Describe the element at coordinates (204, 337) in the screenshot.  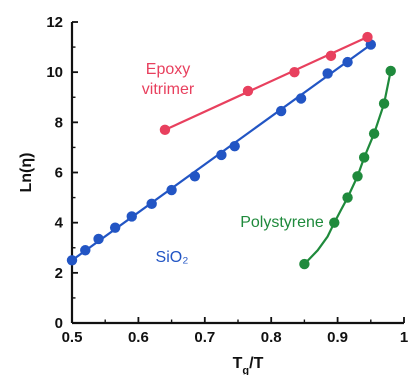
I see `x-tick-label: 0.7` at that location.